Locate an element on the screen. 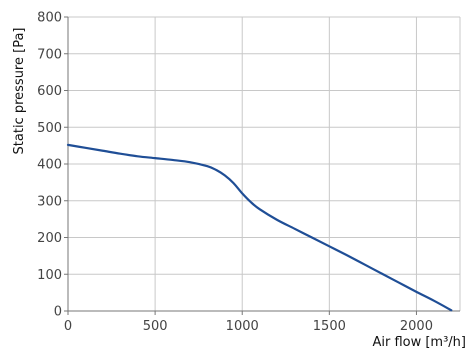 The height and width of the screenshot is (351, 469). x-tick-label: 2000 is located at coordinates (416, 326).